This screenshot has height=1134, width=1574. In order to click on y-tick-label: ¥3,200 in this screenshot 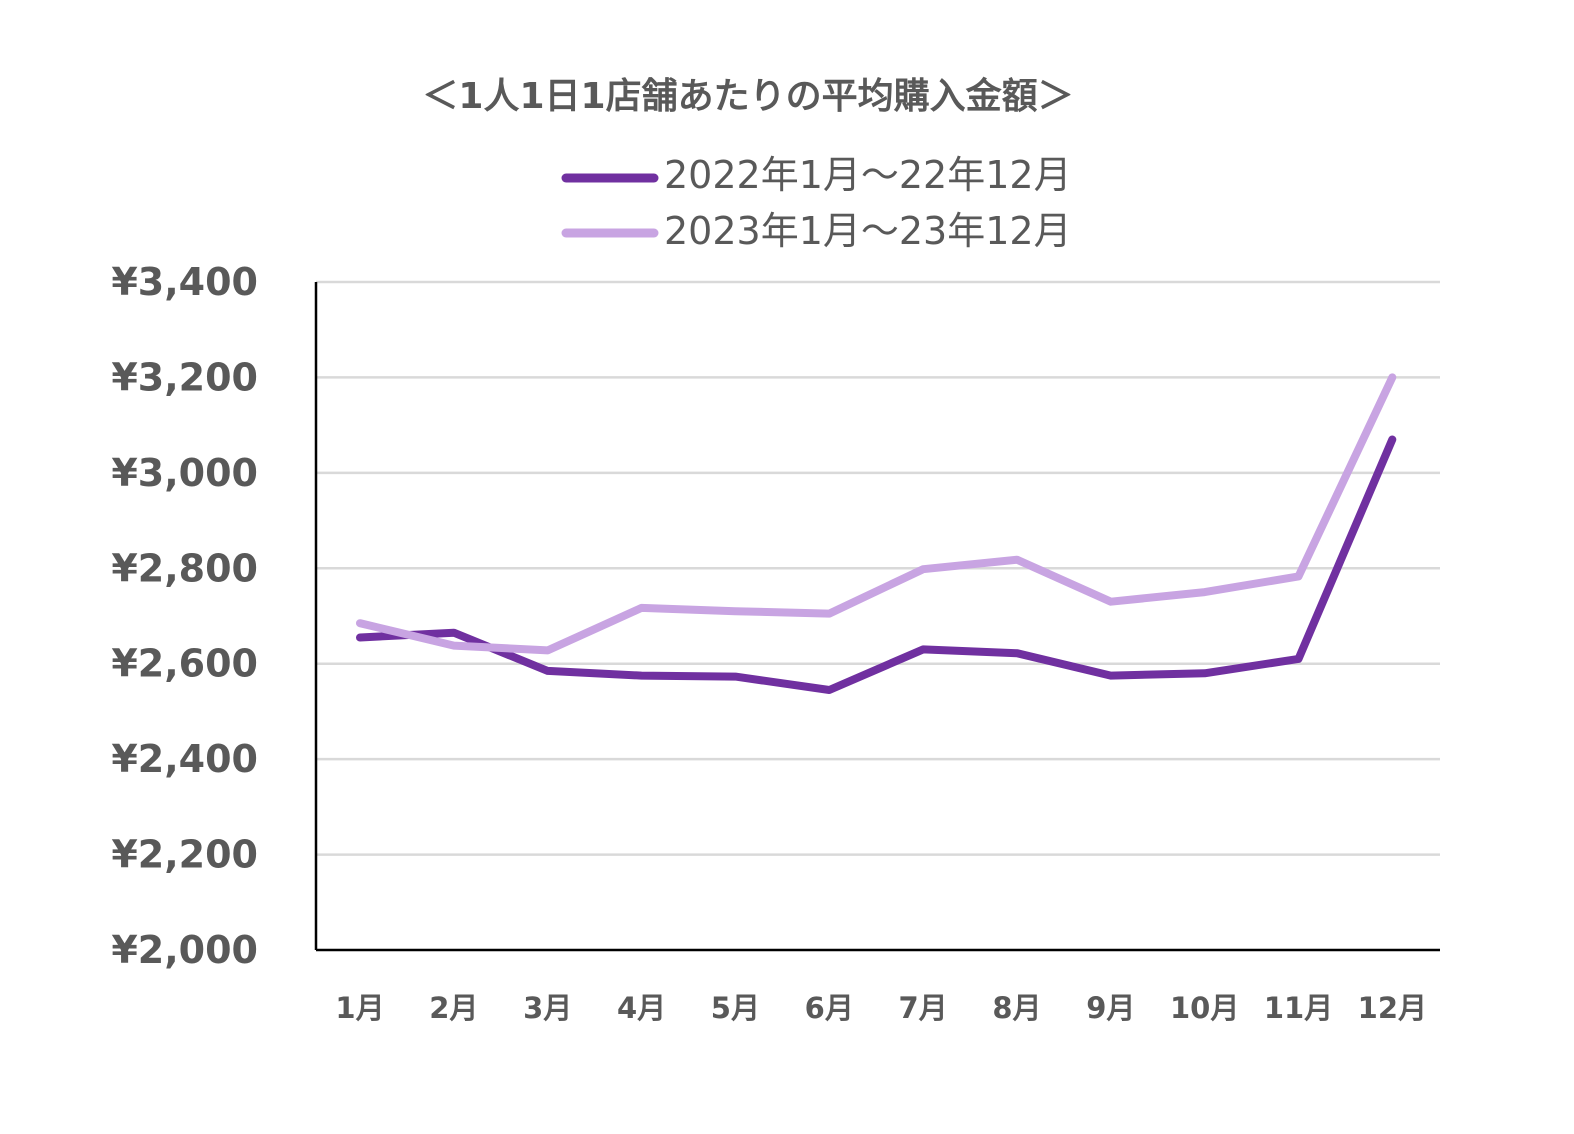, I will do `click(184, 377)`.